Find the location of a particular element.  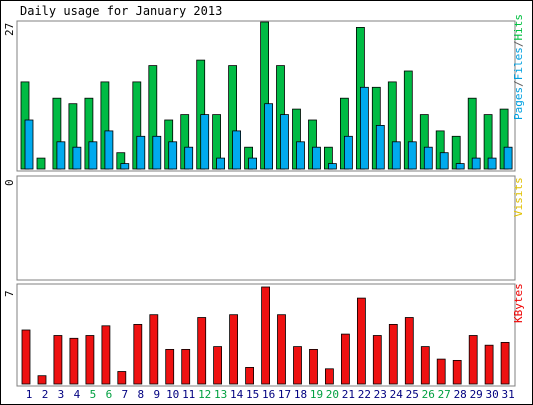

hits-files-legend: Pages/Files/Hits is located at coordinates (518, 67).